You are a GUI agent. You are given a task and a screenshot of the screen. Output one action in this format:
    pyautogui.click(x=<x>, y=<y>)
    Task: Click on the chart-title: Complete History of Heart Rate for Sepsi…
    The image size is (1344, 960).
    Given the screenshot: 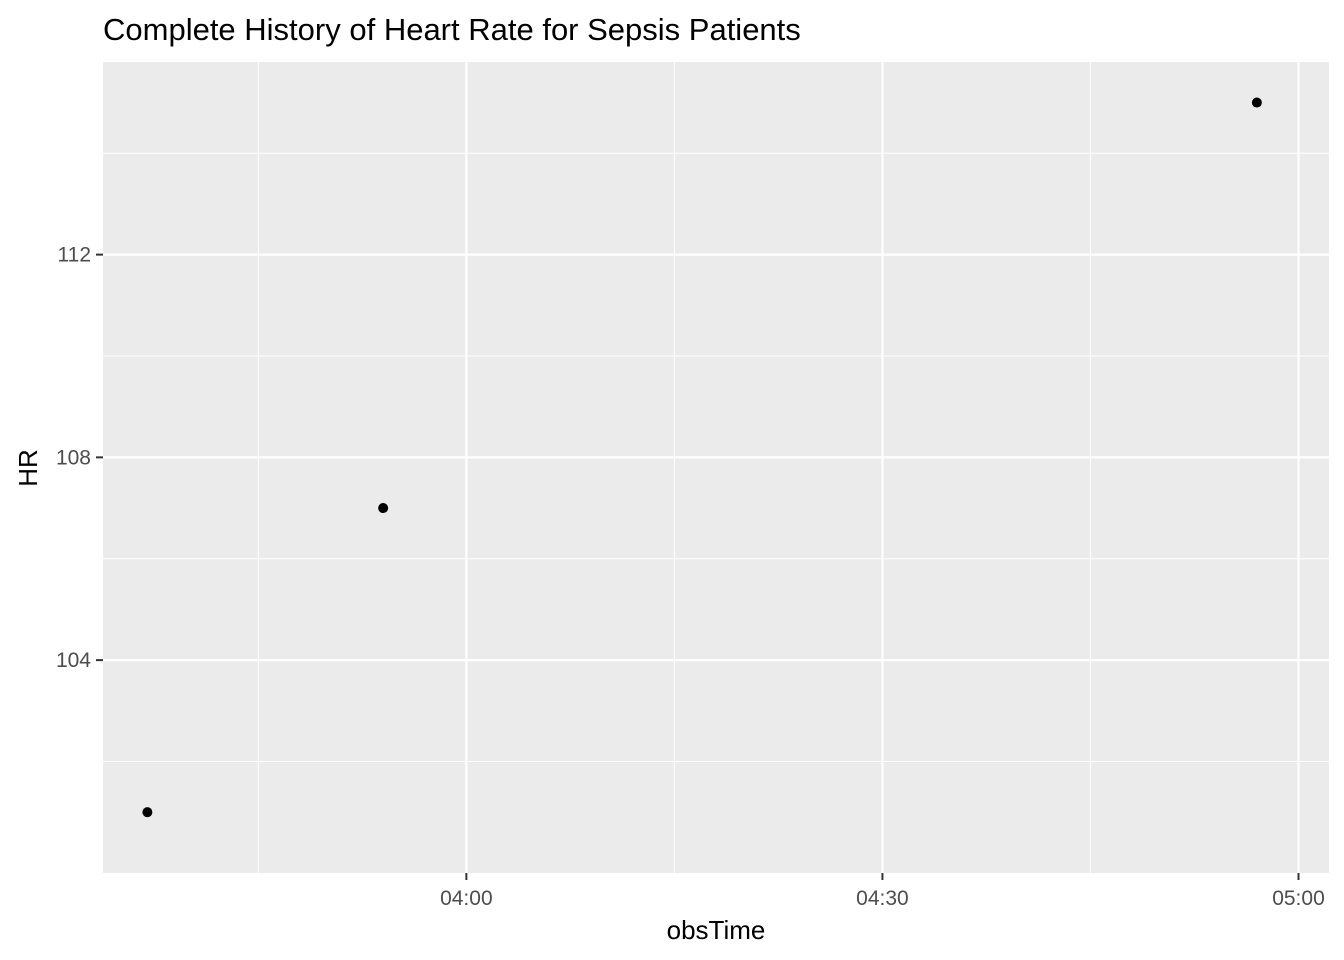 What is the action you would take?
    pyautogui.click(x=452, y=29)
    